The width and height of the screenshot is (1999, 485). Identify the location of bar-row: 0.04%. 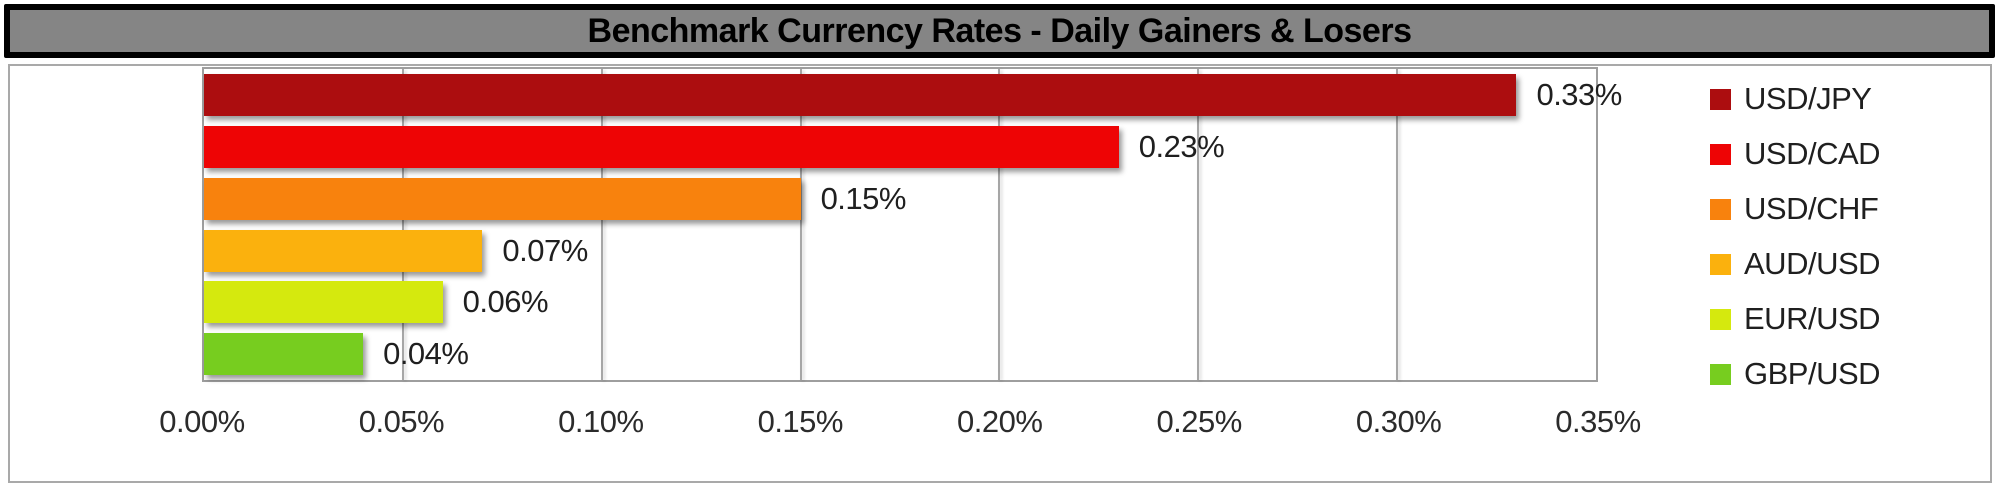
(900, 354).